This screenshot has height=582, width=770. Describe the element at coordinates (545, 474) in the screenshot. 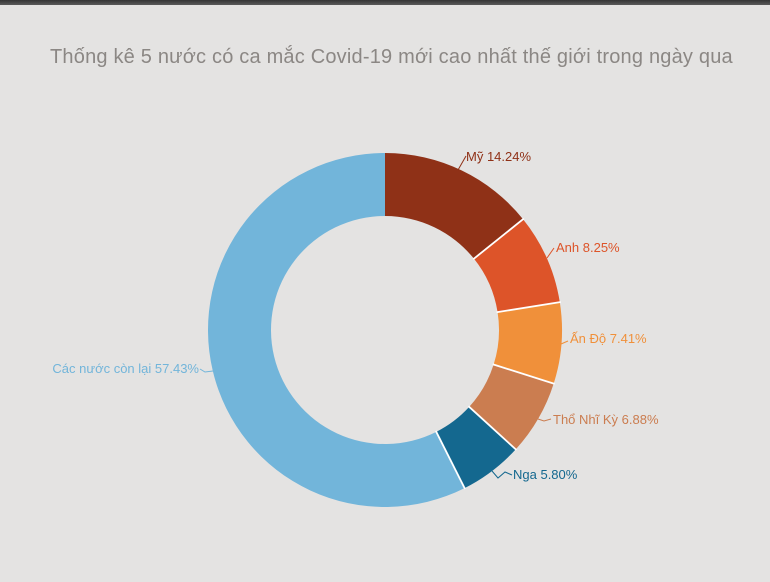

I see `slice-label: Nga 5.80%` at that location.